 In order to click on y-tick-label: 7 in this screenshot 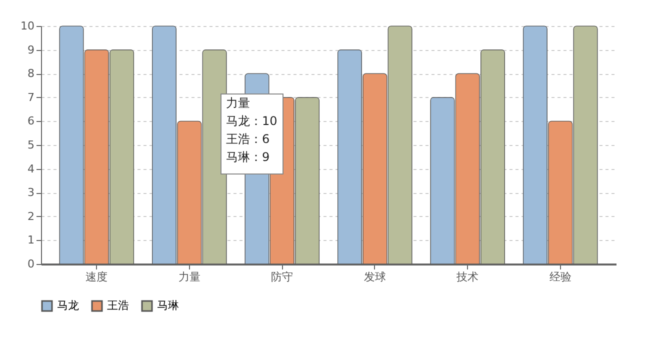, I will do `click(31, 97)`.